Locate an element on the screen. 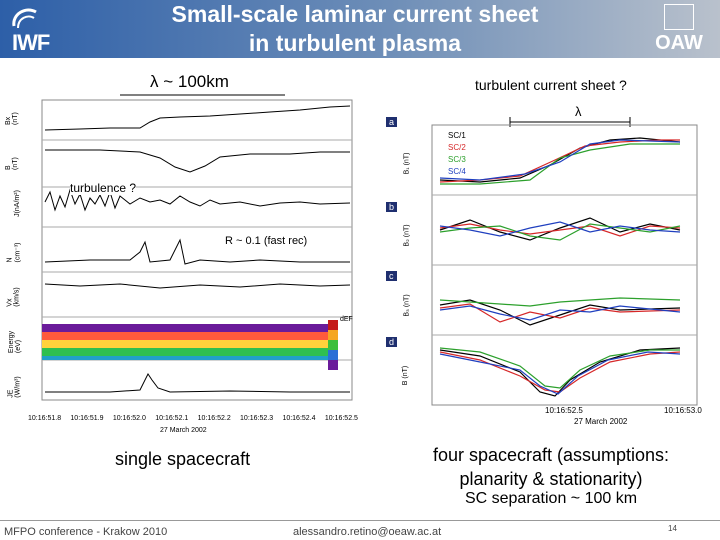 Image resolution: width=720 pixels, height=540 pixels. title-line-2: in turbulent plasma is located at coordinates (355, 43).